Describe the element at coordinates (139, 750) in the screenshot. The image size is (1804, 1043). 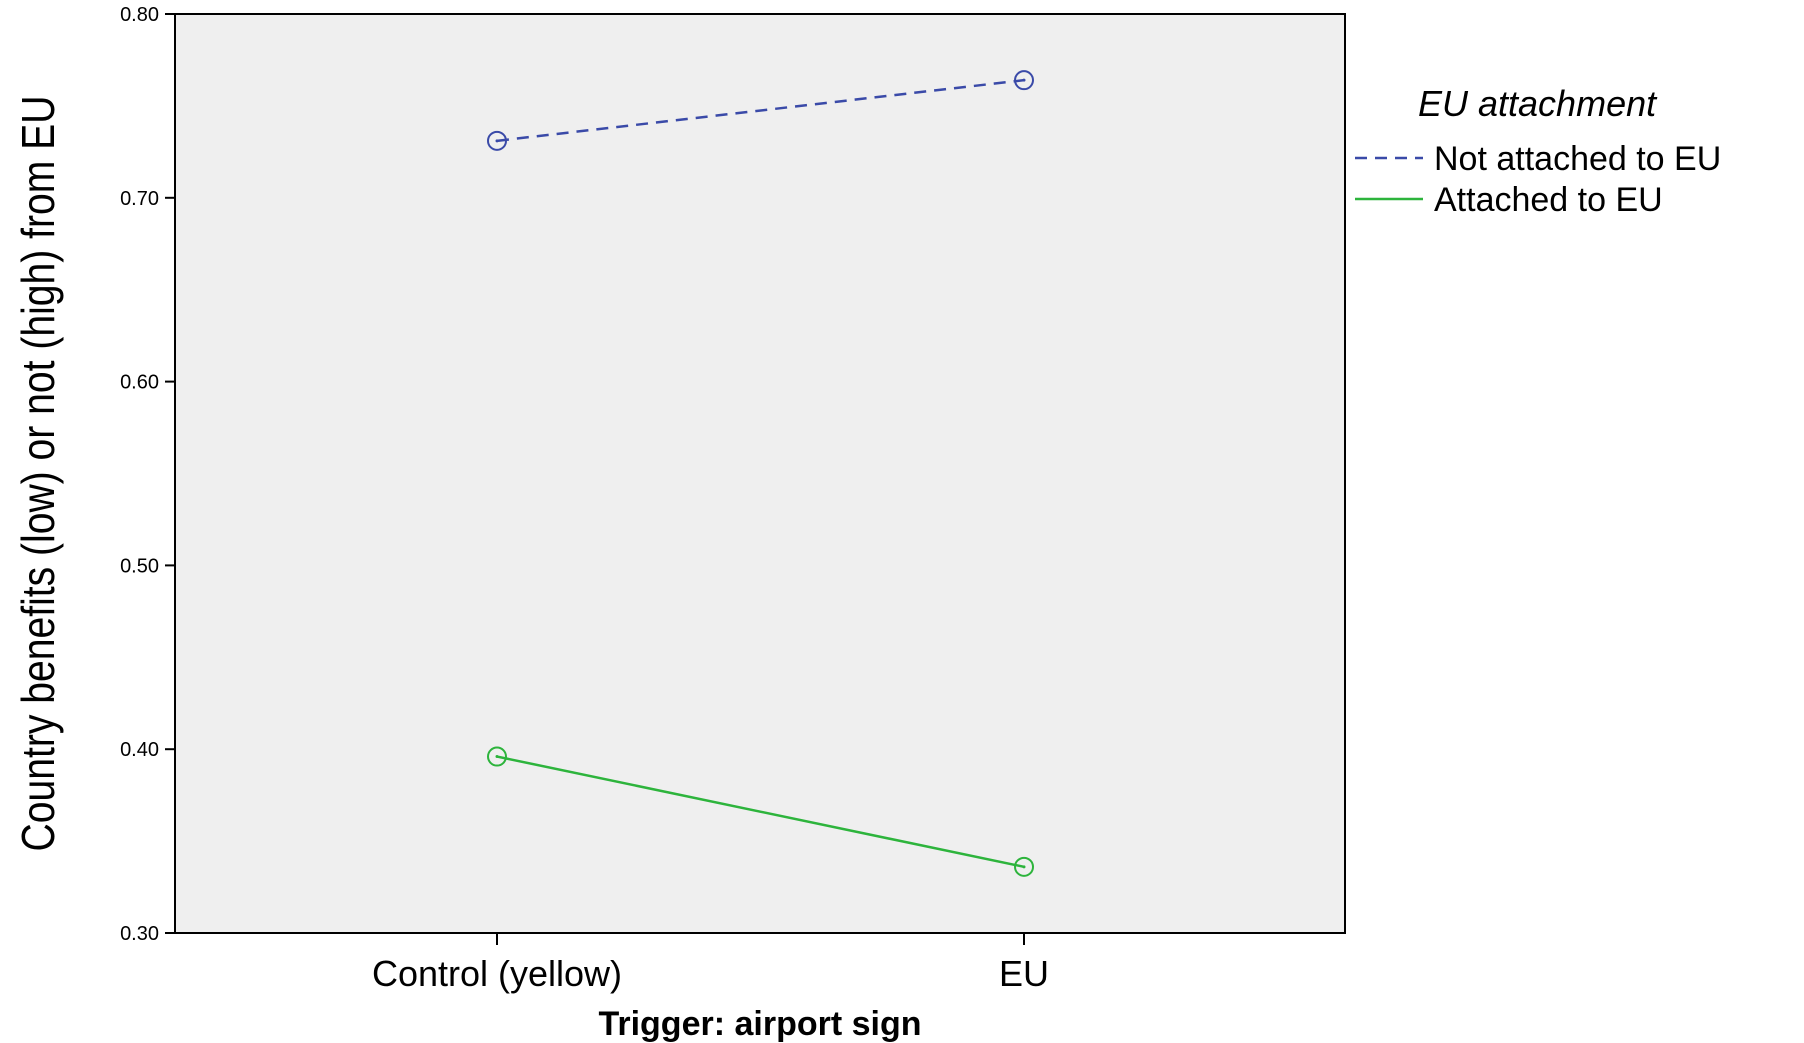
I see `y-tick-label: 0.40` at that location.